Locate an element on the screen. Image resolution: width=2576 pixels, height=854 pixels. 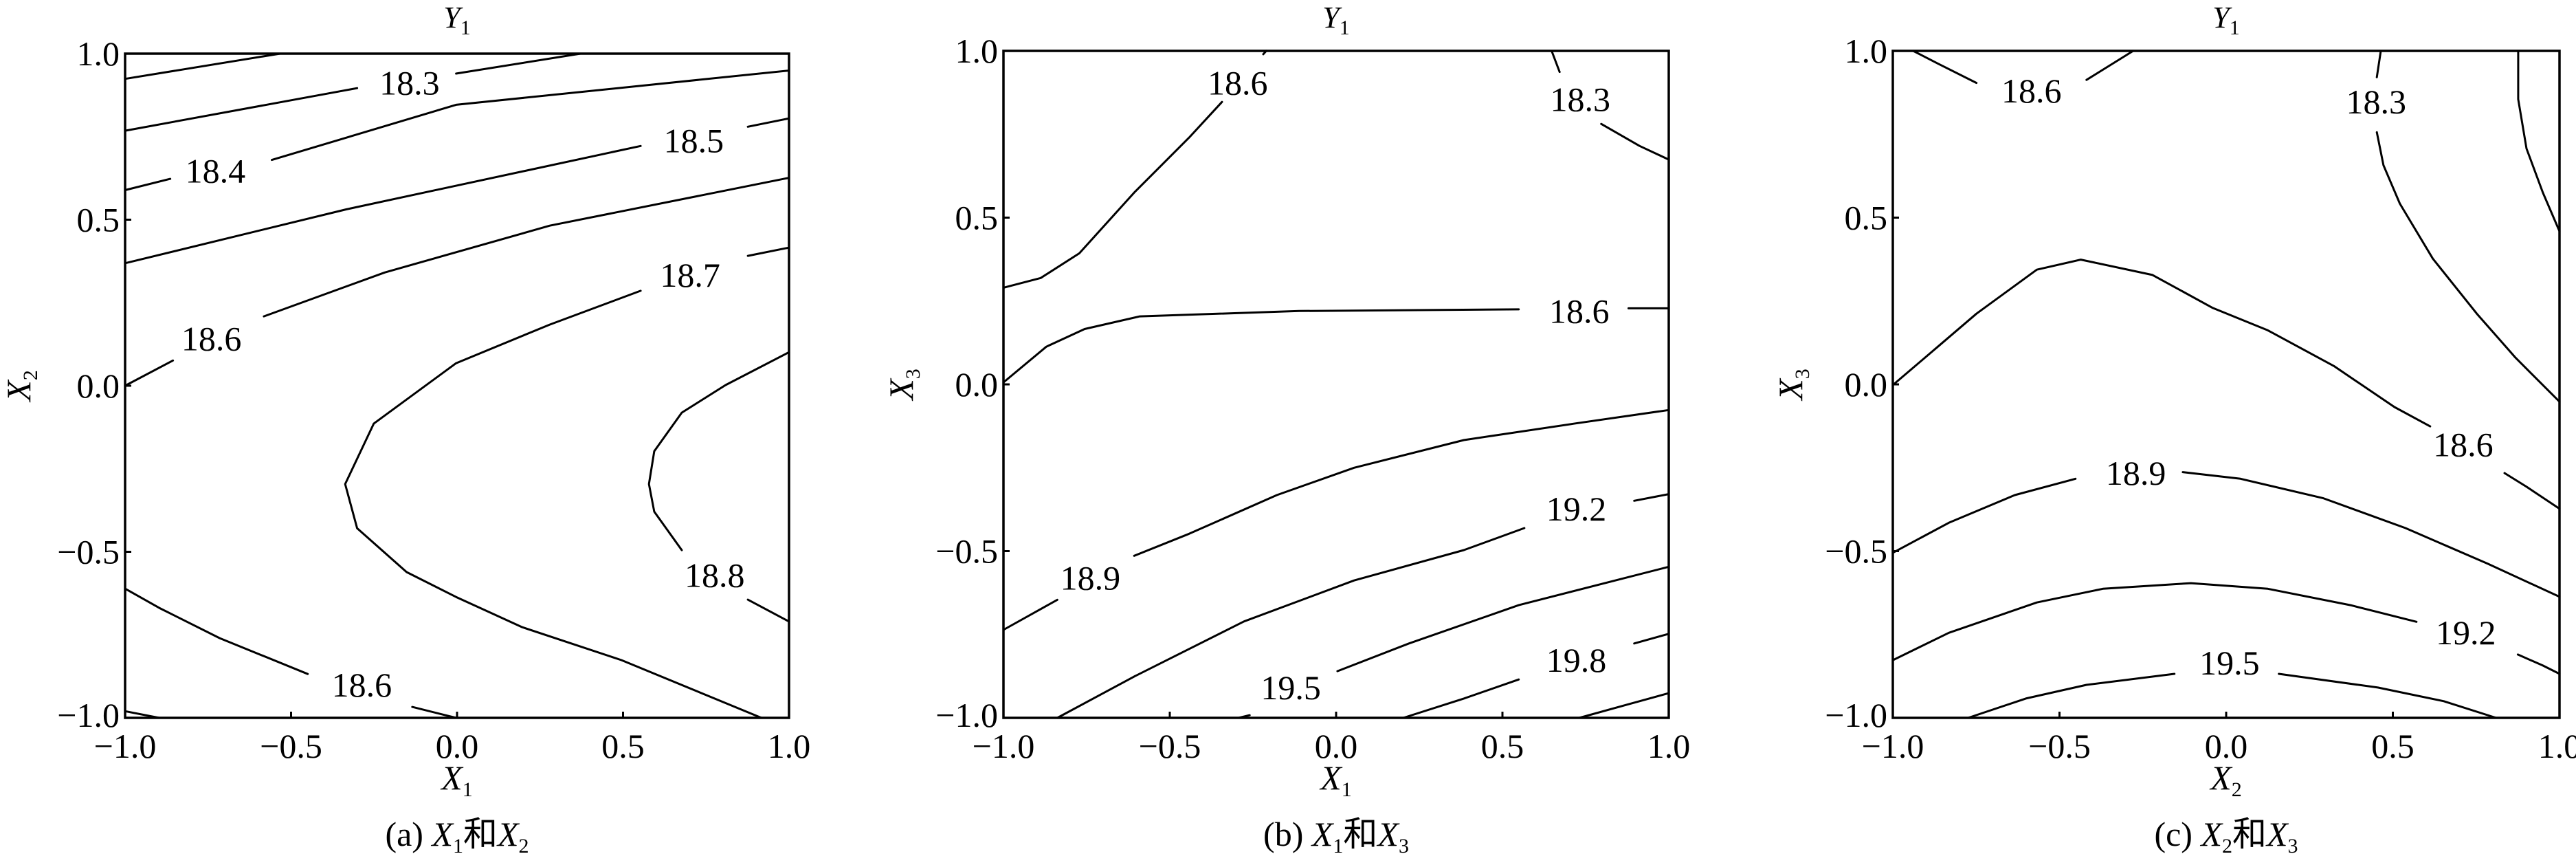
y-tick-label: −0.5 is located at coordinates (88, 552).